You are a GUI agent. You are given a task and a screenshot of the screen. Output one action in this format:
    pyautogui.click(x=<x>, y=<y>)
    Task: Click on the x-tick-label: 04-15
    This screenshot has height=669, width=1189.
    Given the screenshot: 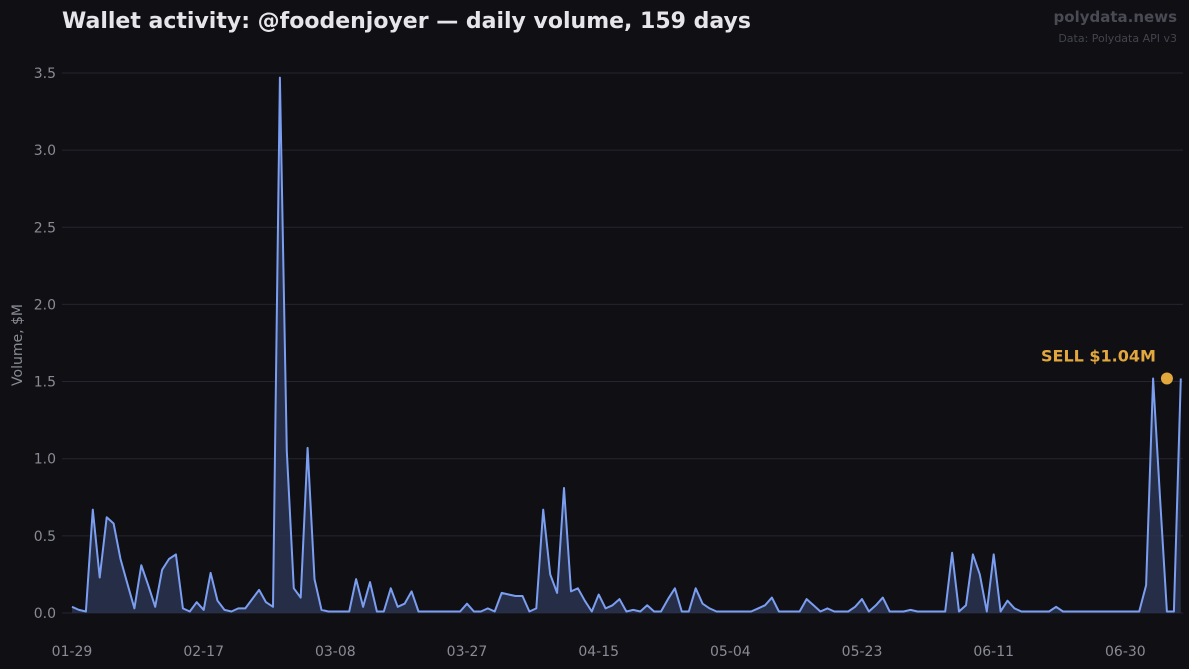 What is the action you would take?
    pyautogui.click(x=598, y=652)
    